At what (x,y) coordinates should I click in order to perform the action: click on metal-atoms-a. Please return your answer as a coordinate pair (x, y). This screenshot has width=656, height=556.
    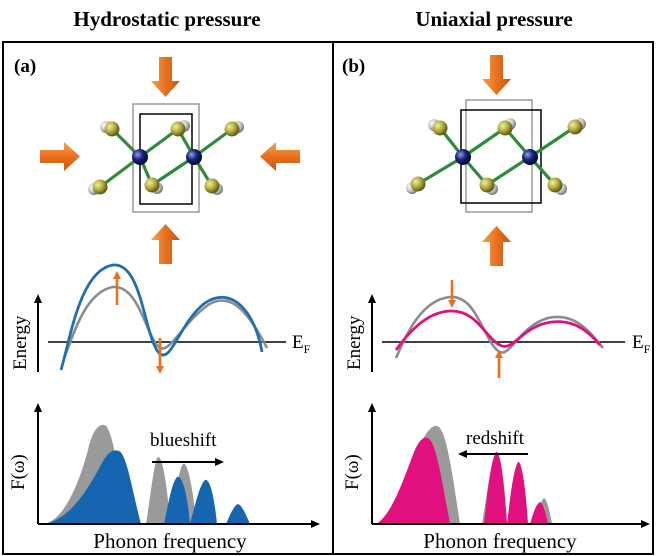
    Looking at the image, I should click on (167, 157).